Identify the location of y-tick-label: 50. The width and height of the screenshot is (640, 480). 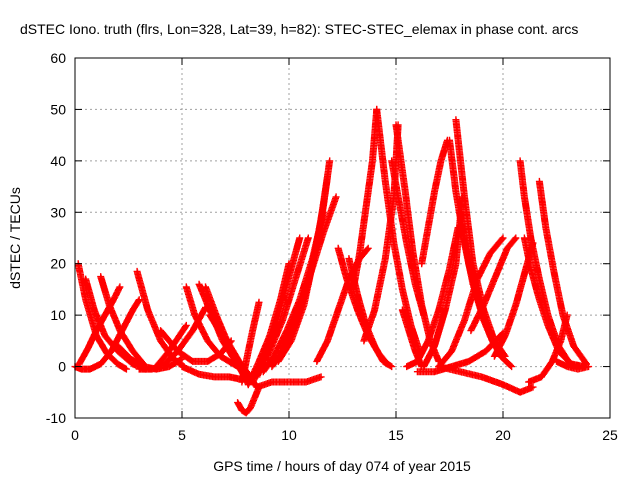
(58, 109).